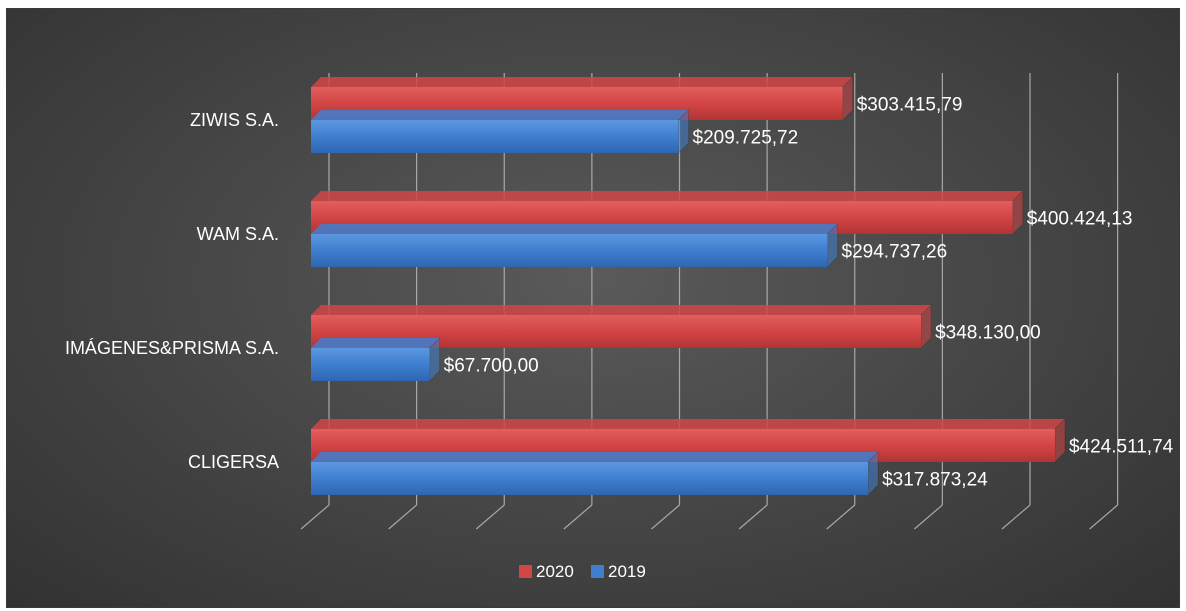 The image size is (1186, 611). What do you see at coordinates (582, 571) in the screenshot?
I see `legend: 2020 2019` at bounding box center [582, 571].